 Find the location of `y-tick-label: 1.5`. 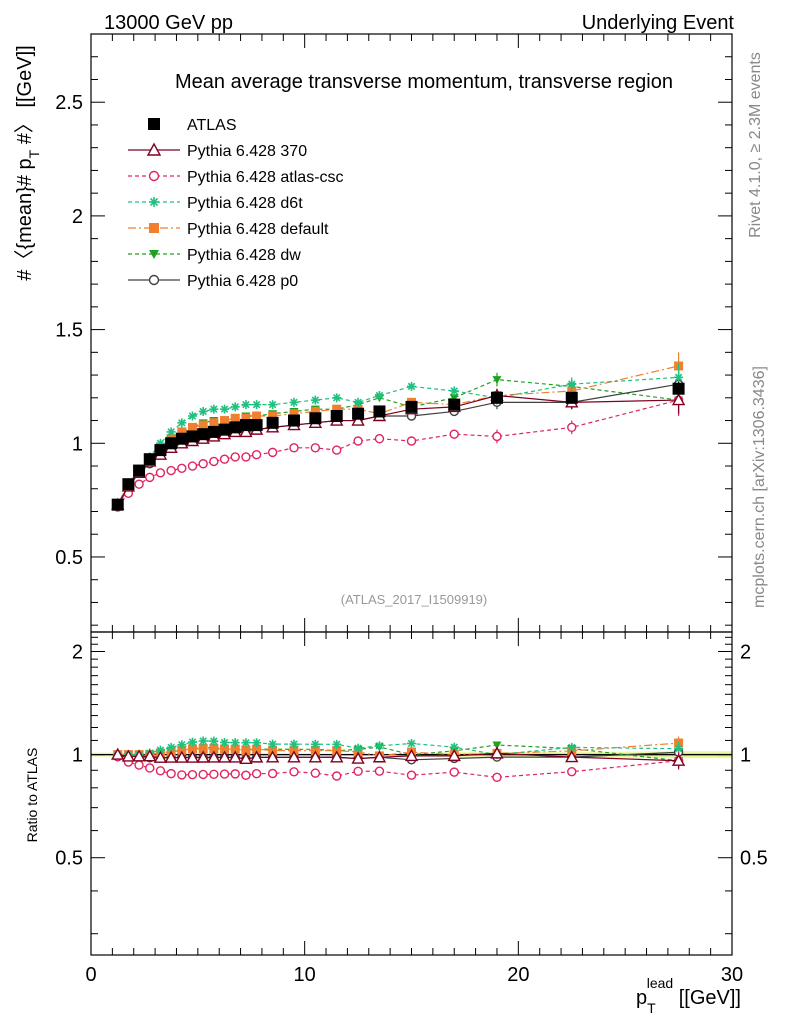

y-tick-label: 1.5 is located at coordinates (69, 331).